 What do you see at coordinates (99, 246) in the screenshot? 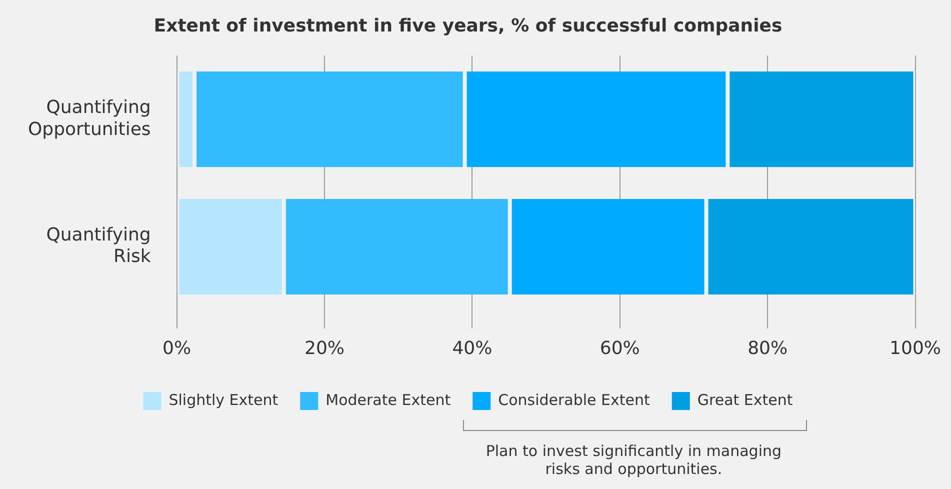
I see `y-tick-label: Quantifying Risk` at bounding box center [99, 246].